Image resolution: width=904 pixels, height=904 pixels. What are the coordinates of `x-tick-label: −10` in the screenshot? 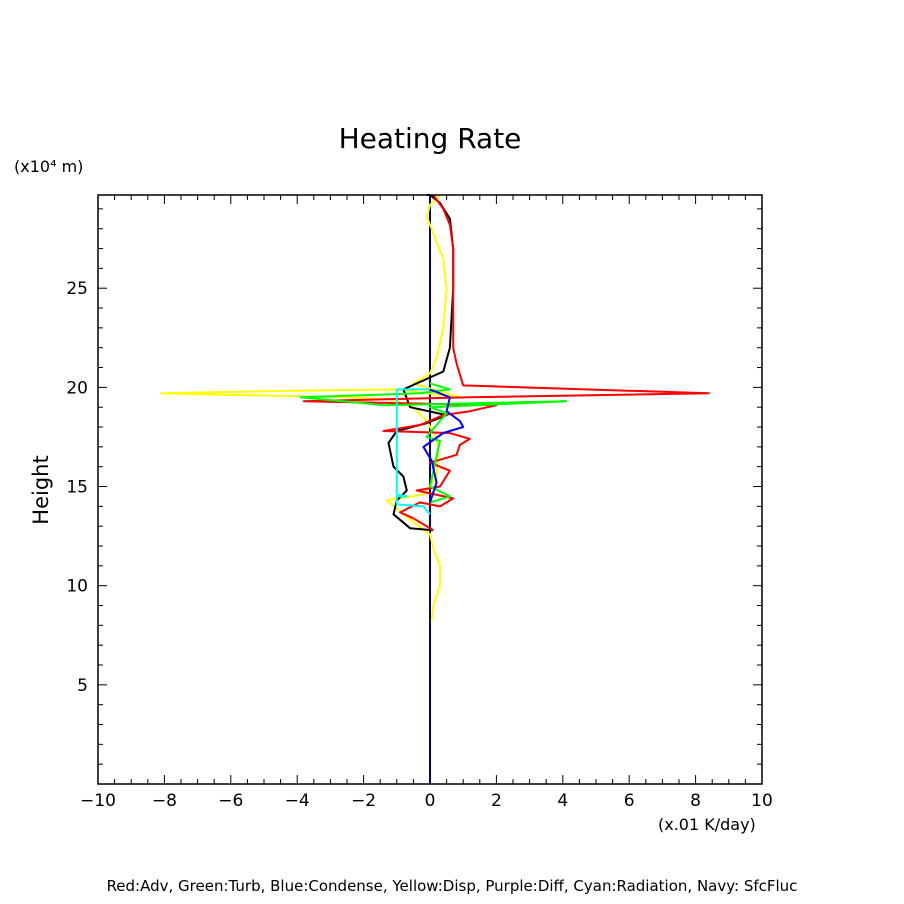 It's located at (98, 801).